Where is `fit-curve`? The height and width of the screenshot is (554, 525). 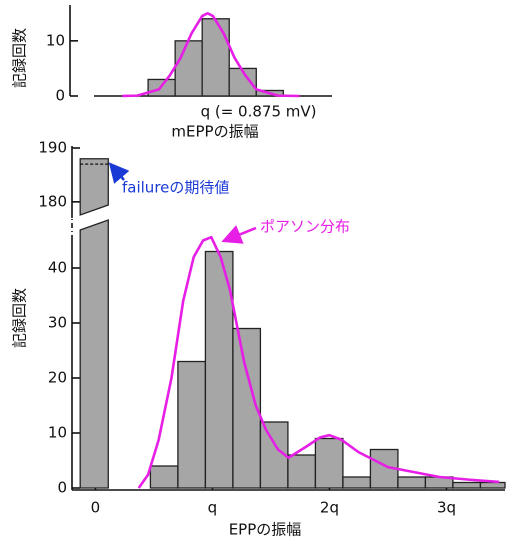 fit-curve is located at coordinates (211, 54).